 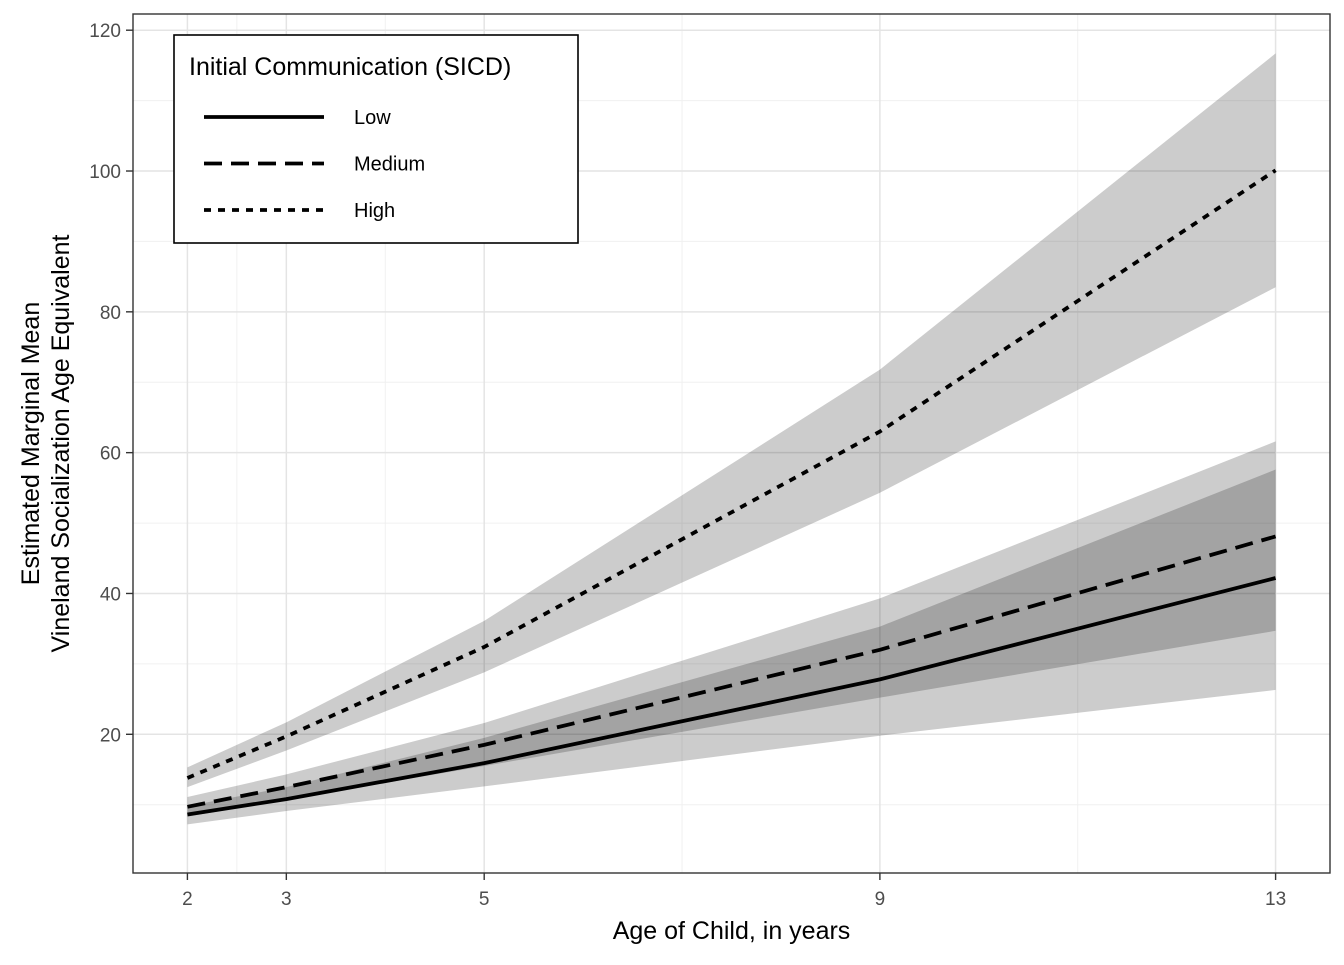 I want to click on legend-title: Initial Communication (SICD), so click(x=350, y=67).